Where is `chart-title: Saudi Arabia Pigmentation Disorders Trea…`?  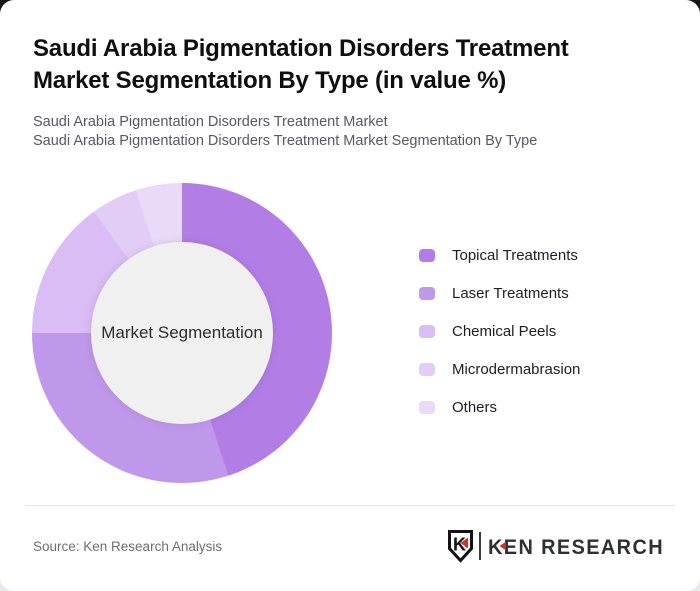 chart-title: Saudi Arabia Pigmentation Disorders Trea… is located at coordinates (301, 64).